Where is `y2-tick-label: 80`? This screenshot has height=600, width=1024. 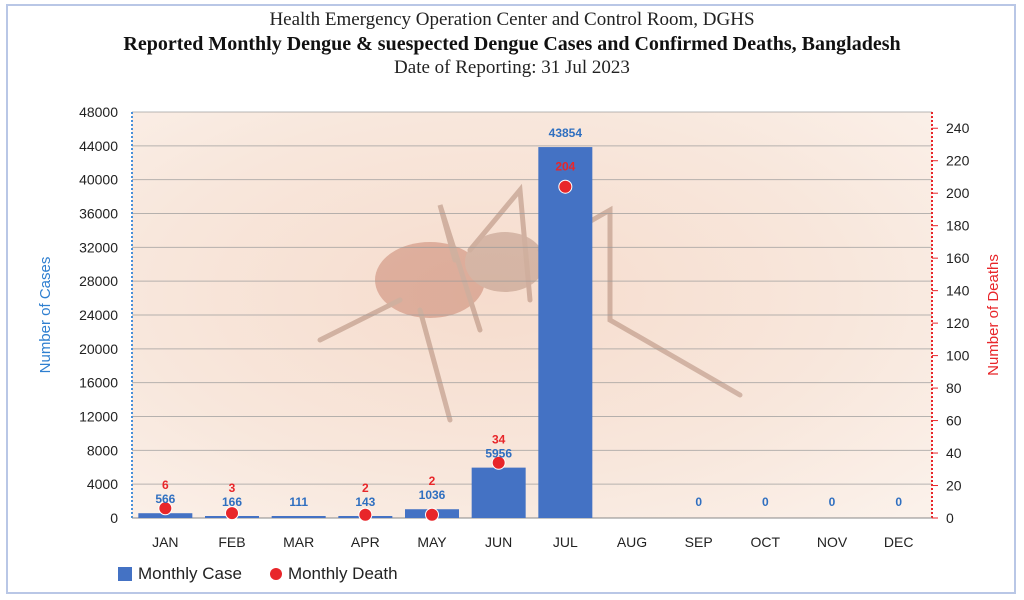
y2-tick-label: 80 is located at coordinates (954, 388).